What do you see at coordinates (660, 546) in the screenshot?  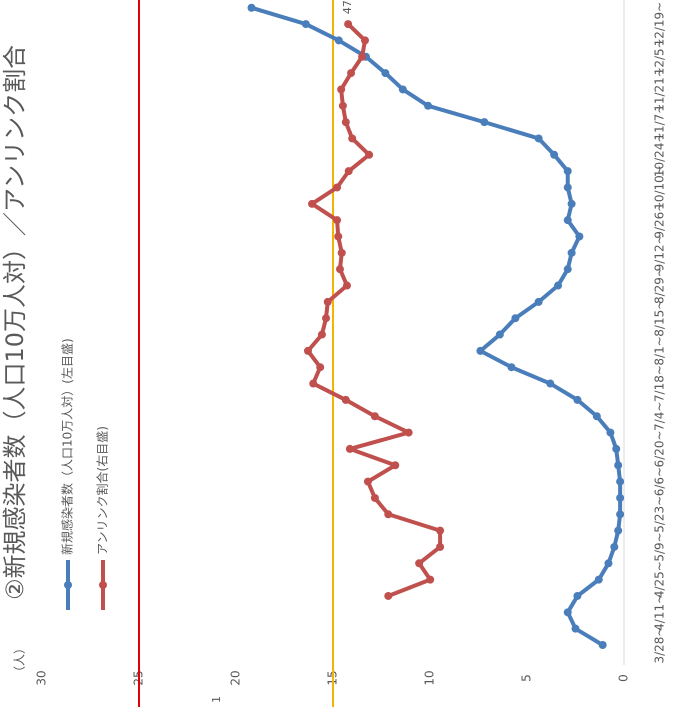 I see `x-tick-label: 5/9~` at bounding box center [660, 546].